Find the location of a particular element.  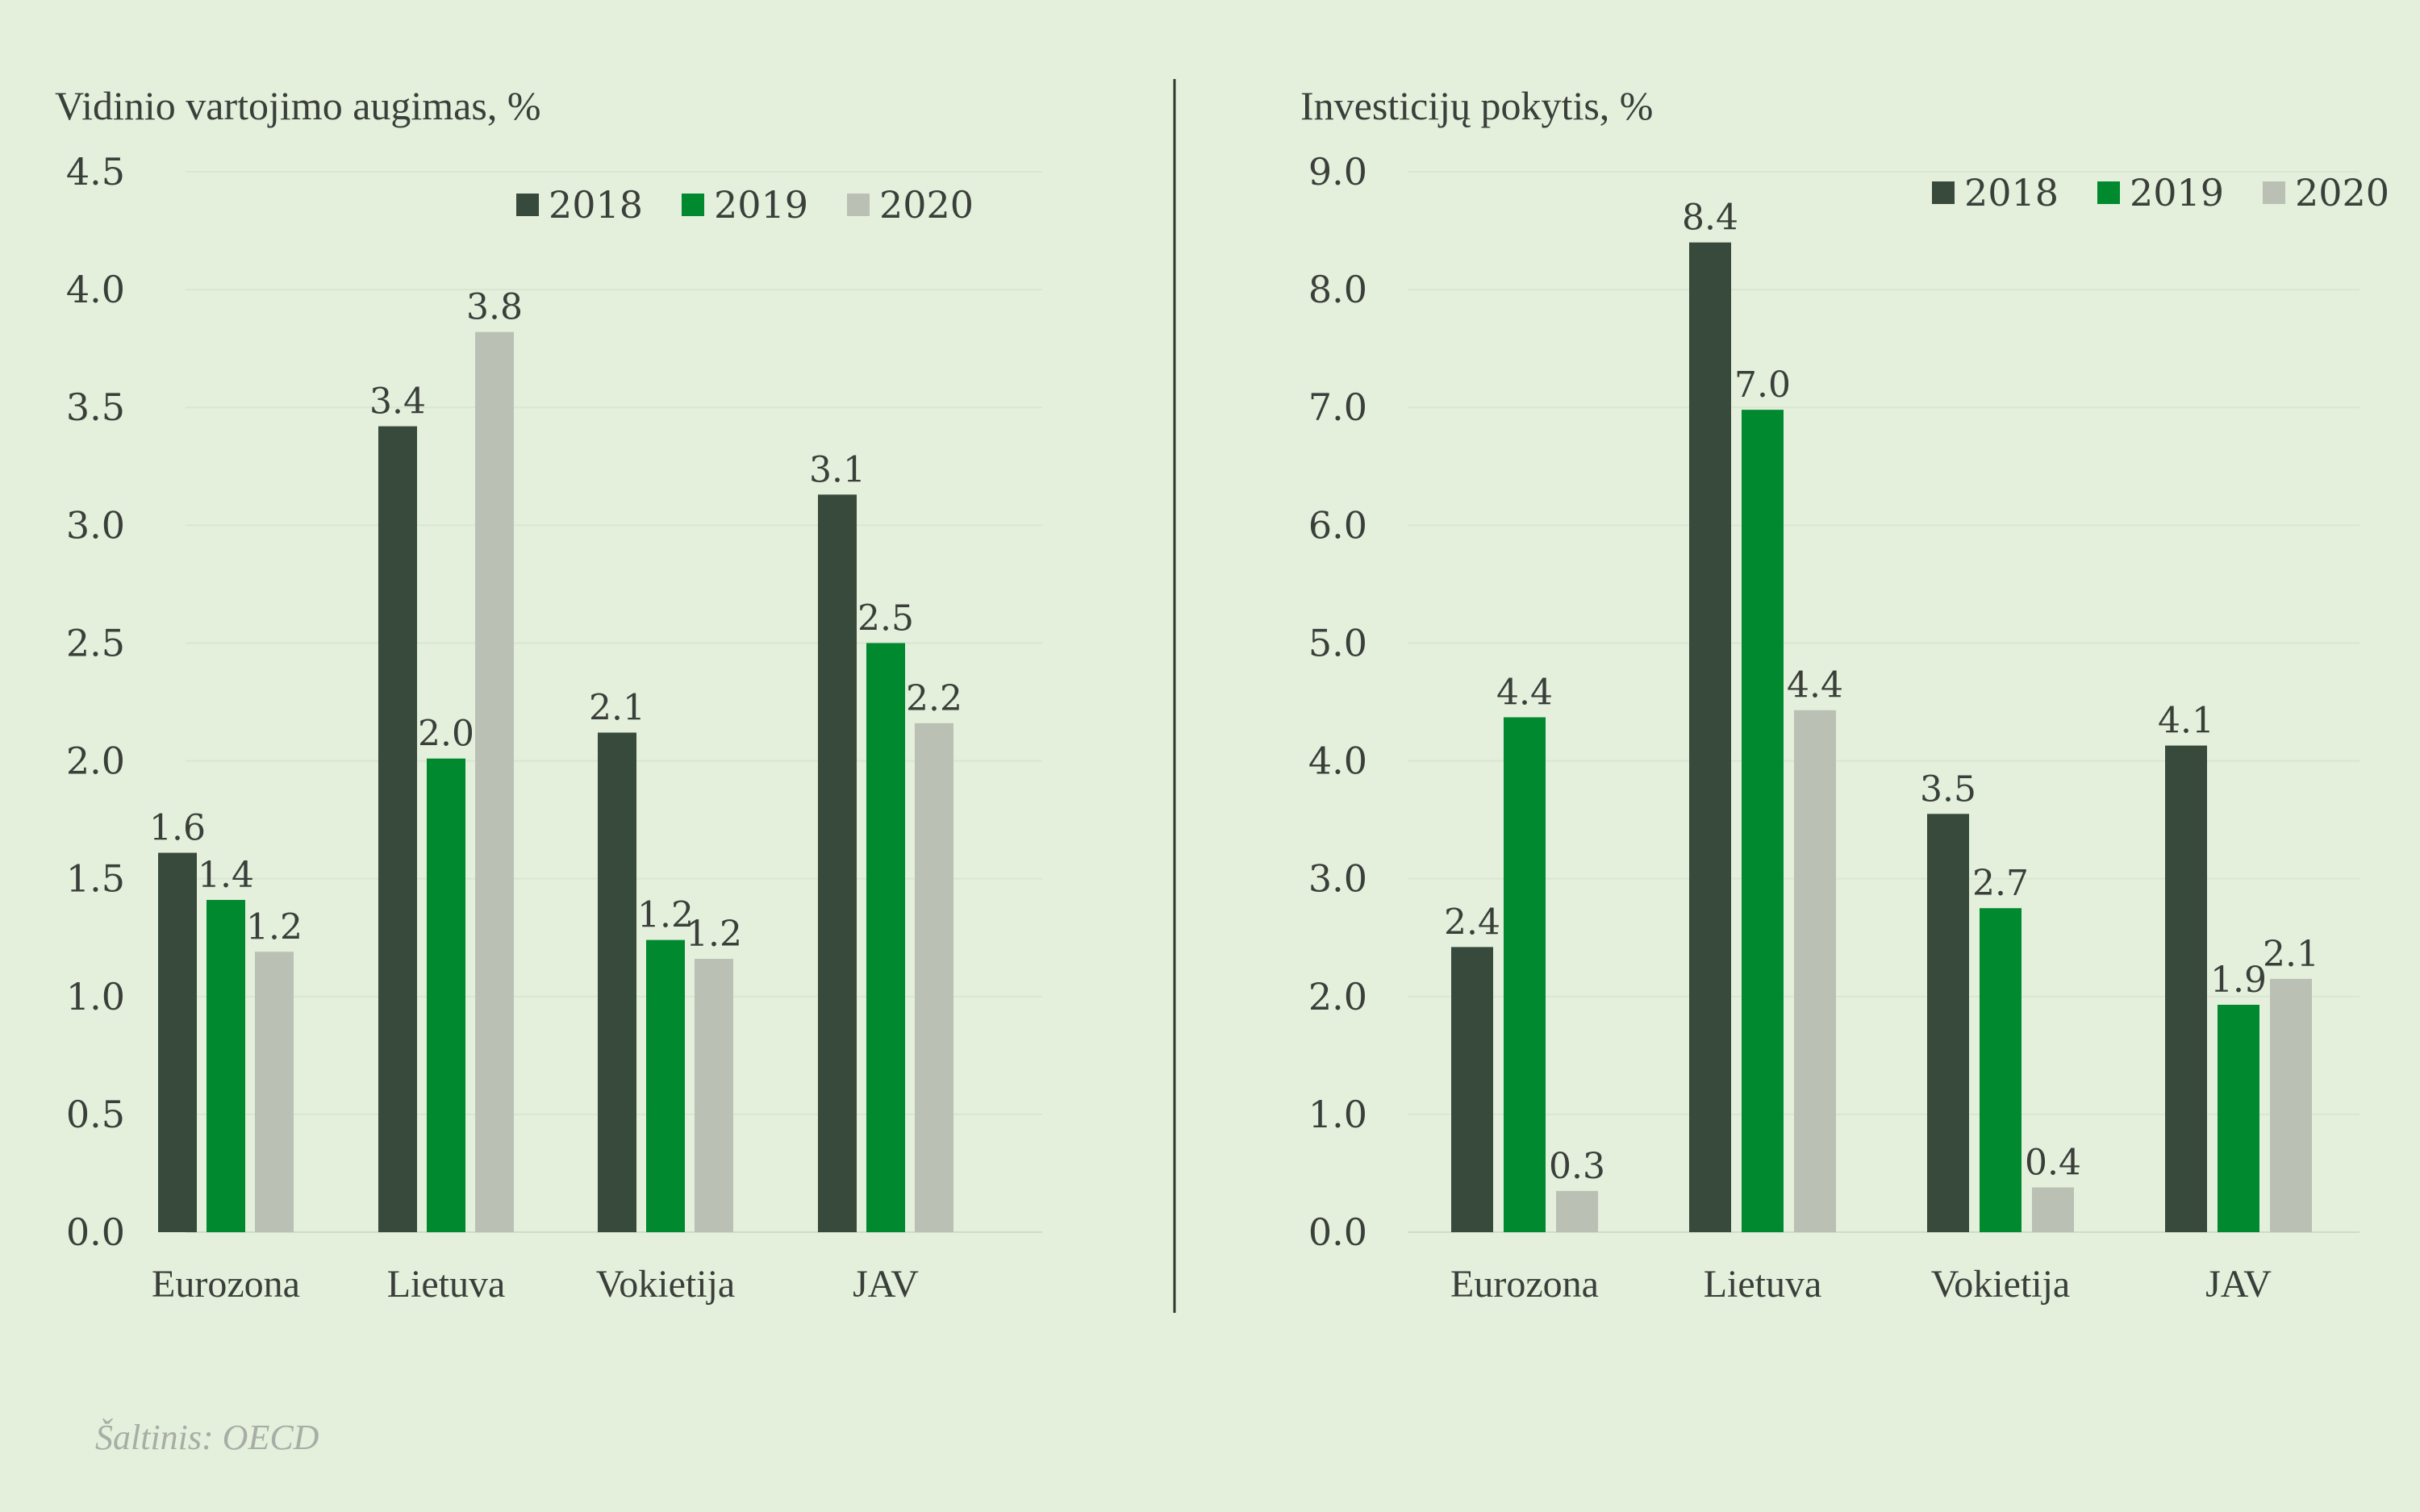

data-label: 2.7 is located at coordinates (2000, 883).